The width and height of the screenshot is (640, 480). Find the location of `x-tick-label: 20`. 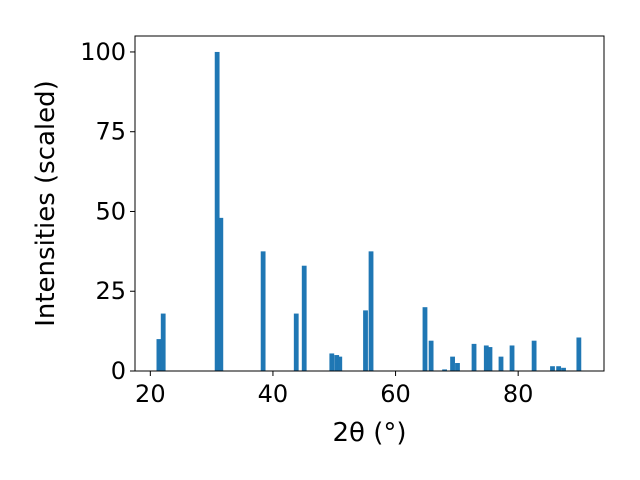

x-tick-label: 20 is located at coordinates (150, 394).